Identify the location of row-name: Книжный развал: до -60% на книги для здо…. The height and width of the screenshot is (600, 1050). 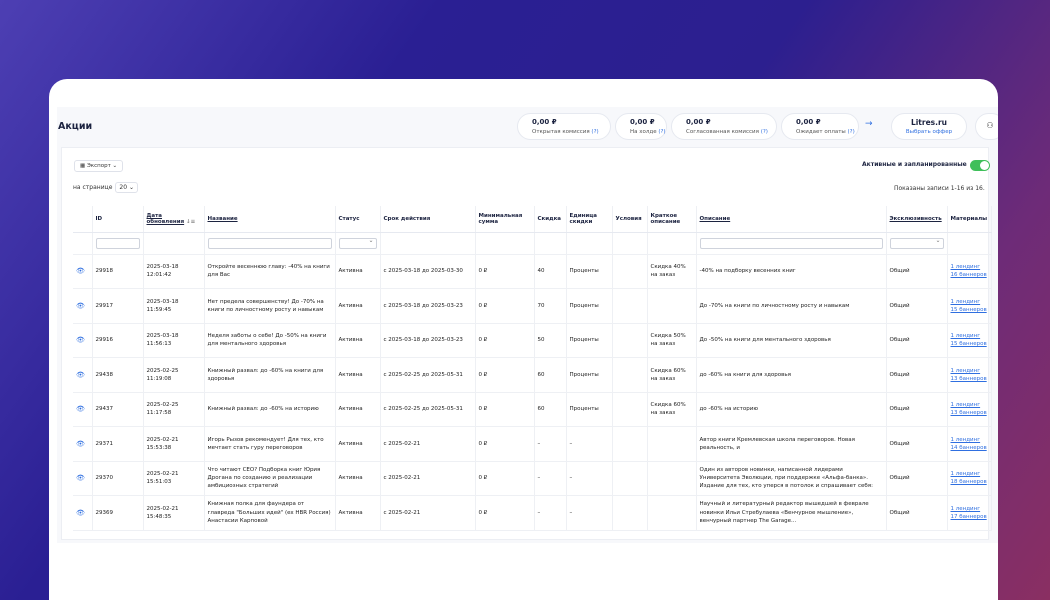
(270, 375).